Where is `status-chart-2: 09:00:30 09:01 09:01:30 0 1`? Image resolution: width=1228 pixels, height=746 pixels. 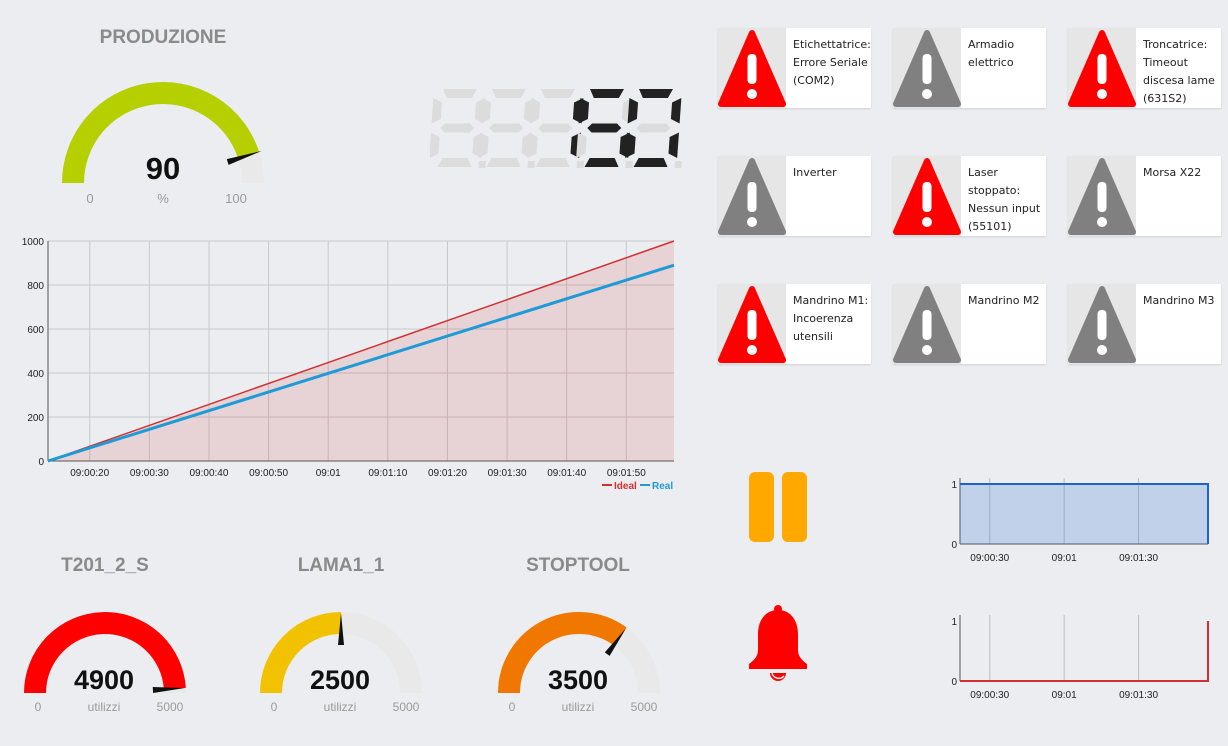 status-chart-2: 09:00:30 09:01 09:01:30 0 1 is located at coordinates (1080, 658).